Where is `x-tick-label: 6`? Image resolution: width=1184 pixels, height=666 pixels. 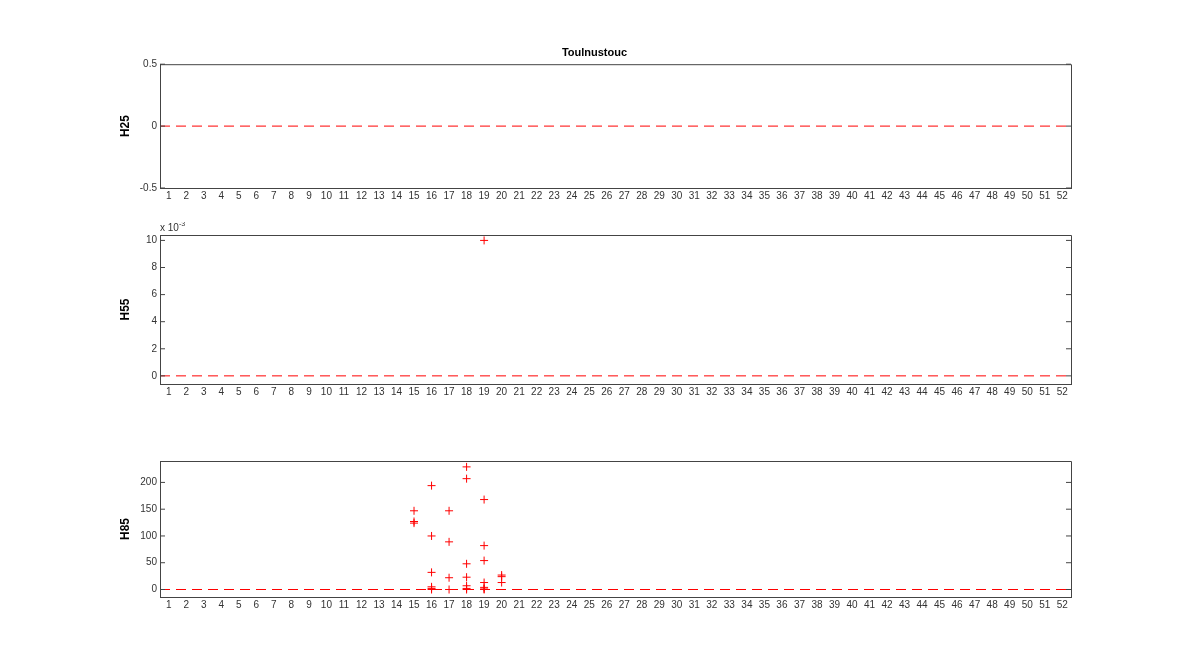 x-tick-label: 6 is located at coordinates (256, 195).